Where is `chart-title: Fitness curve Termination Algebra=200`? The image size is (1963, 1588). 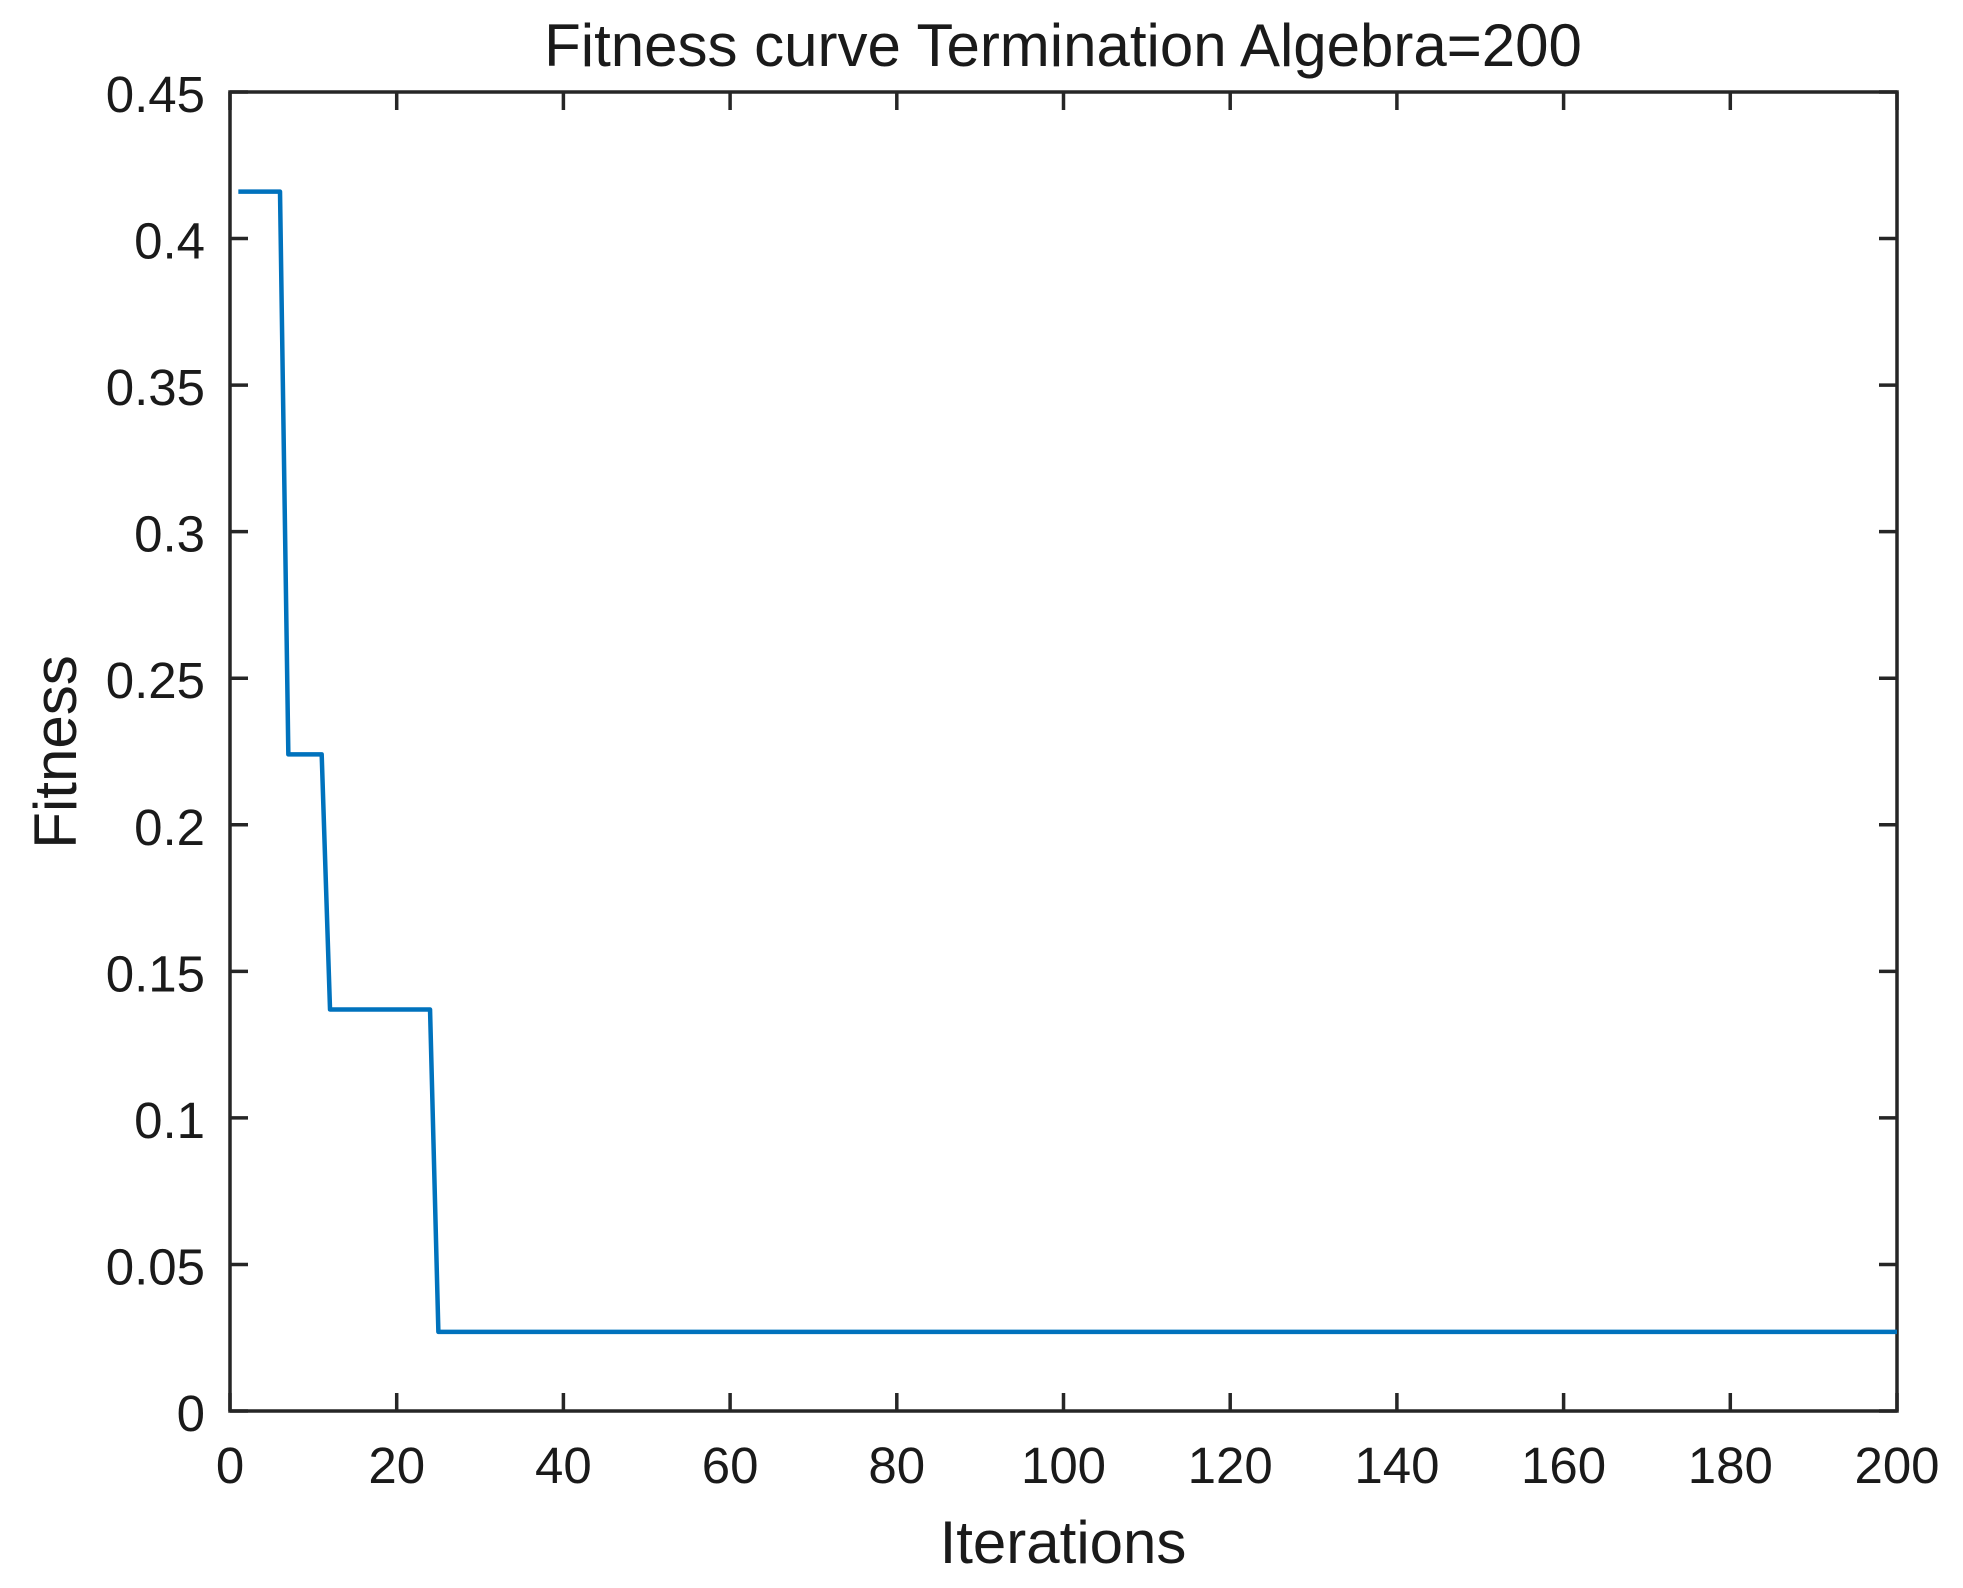 chart-title: Fitness curve Termination Algebra=200 is located at coordinates (1063, 45).